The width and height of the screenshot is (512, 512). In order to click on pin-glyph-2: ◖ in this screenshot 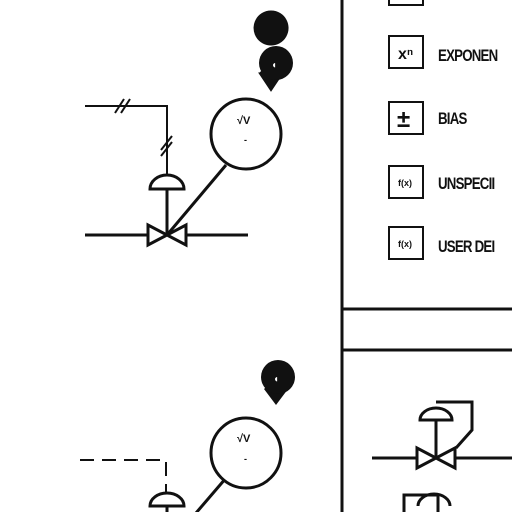, I will do `click(276, 379)`.